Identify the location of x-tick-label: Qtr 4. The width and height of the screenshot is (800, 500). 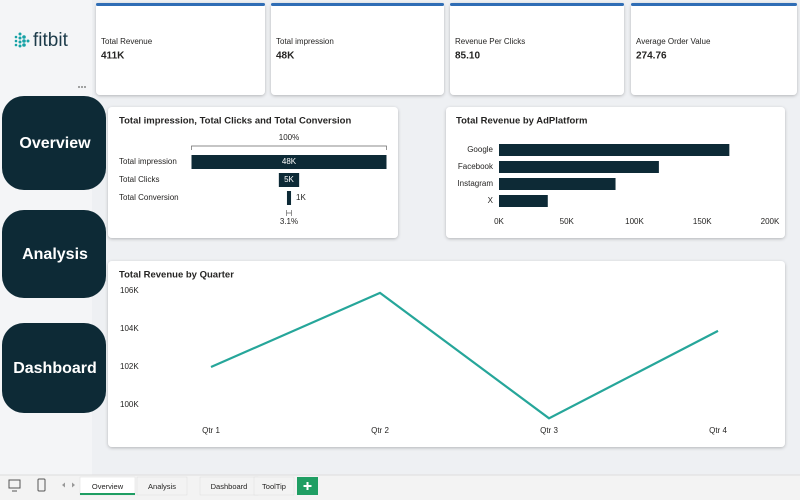
(718, 430).